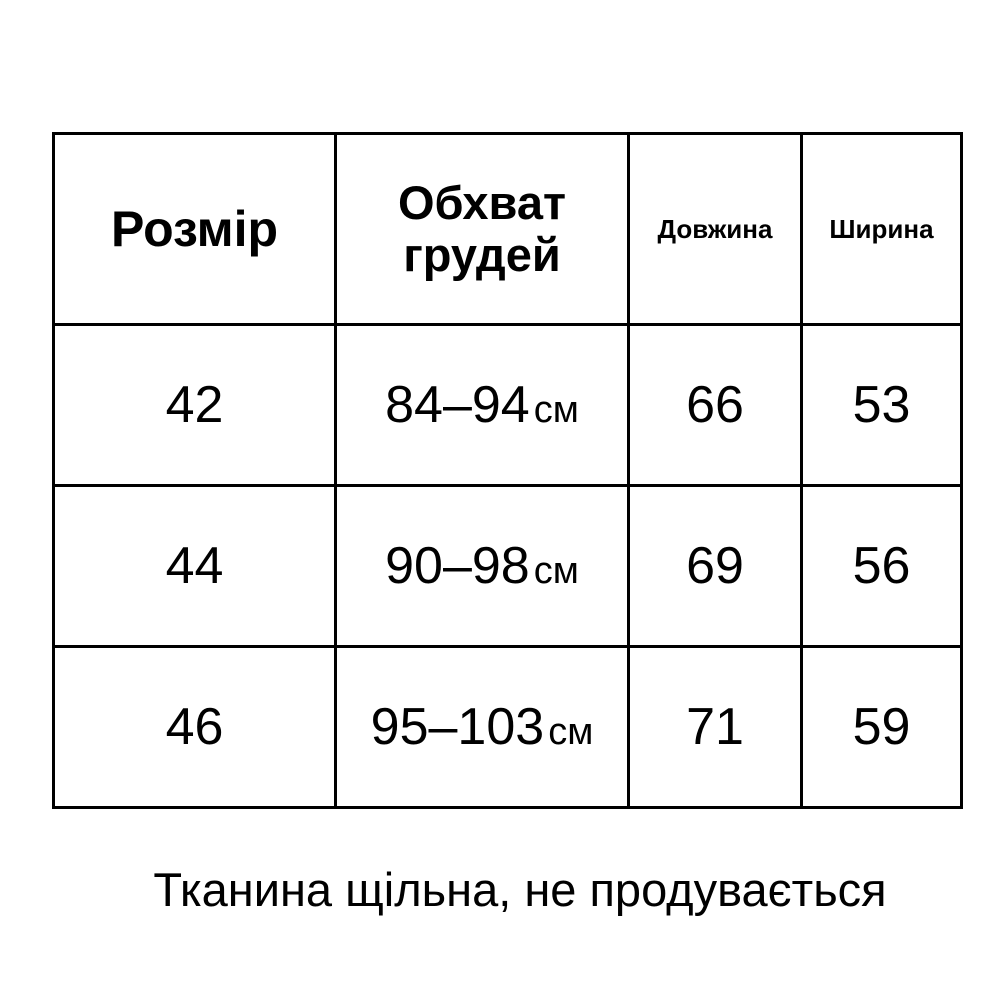 The width and height of the screenshot is (1000, 1000). Describe the element at coordinates (715, 727) in the screenshot. I see `cell-length: 71` at that location.